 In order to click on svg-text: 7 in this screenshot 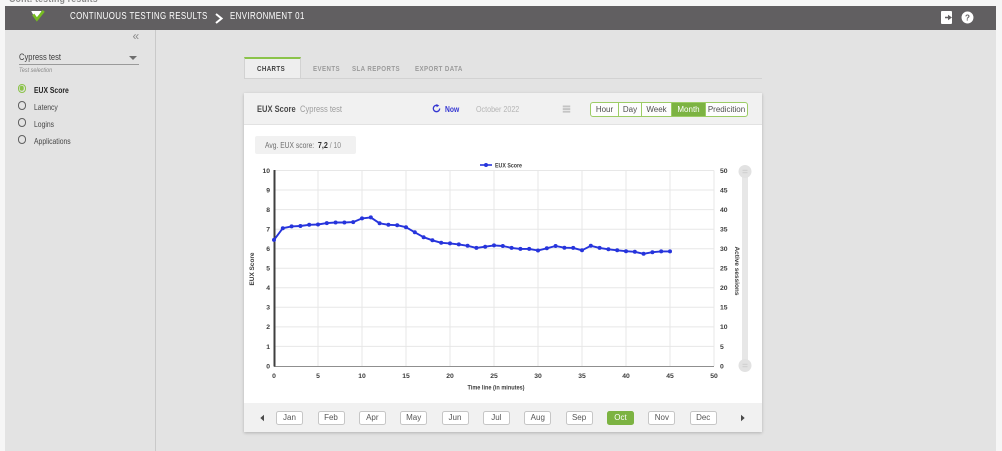, I will do `click(268, 230)`.